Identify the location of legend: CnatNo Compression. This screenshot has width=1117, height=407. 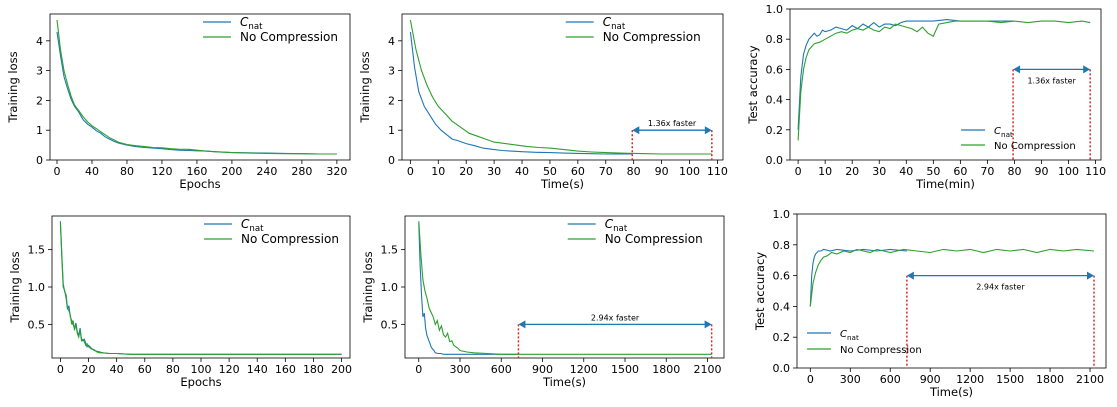
(271, 231).